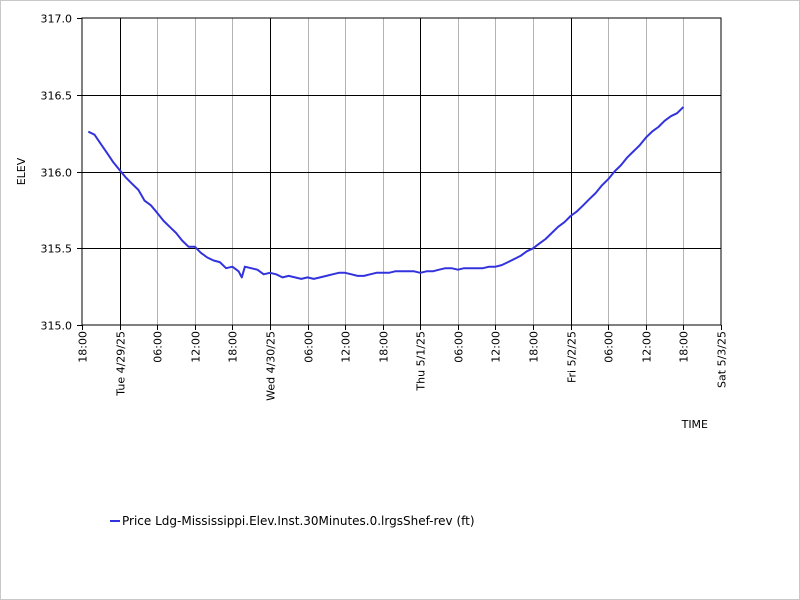 Image resolution: width=800 pixels, height=600 pixels. What do you see at coordinates (421, 361) in the screenshot?
I see `x-tick-label: Thu 5/1/25` at bounding box center [421, 361].